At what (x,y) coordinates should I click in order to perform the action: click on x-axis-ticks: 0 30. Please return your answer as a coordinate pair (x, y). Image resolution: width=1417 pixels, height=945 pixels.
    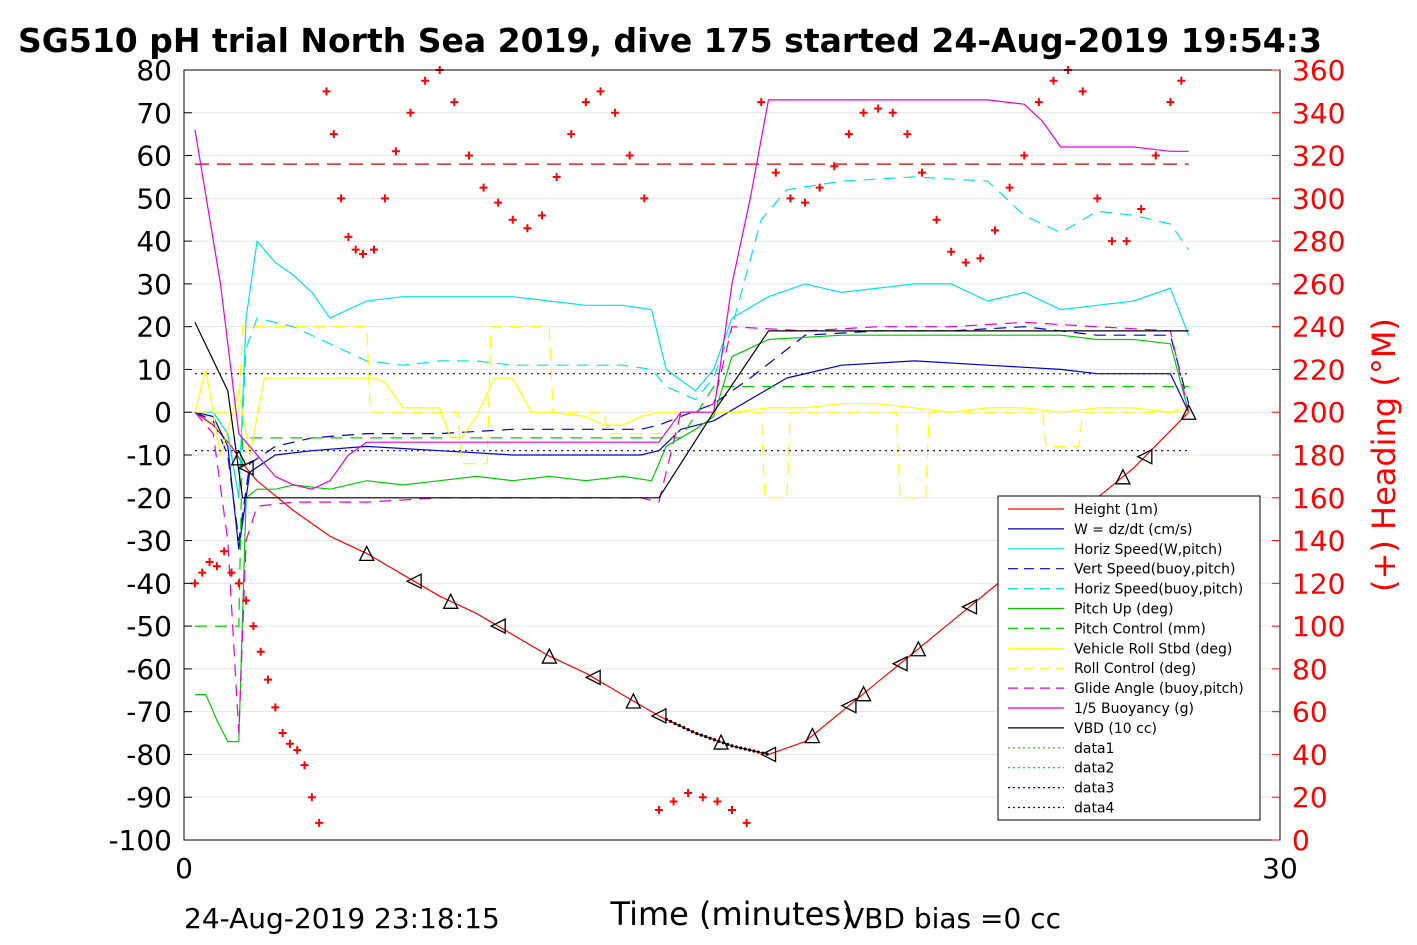
    Looking at the image, I should click on (736, 858).